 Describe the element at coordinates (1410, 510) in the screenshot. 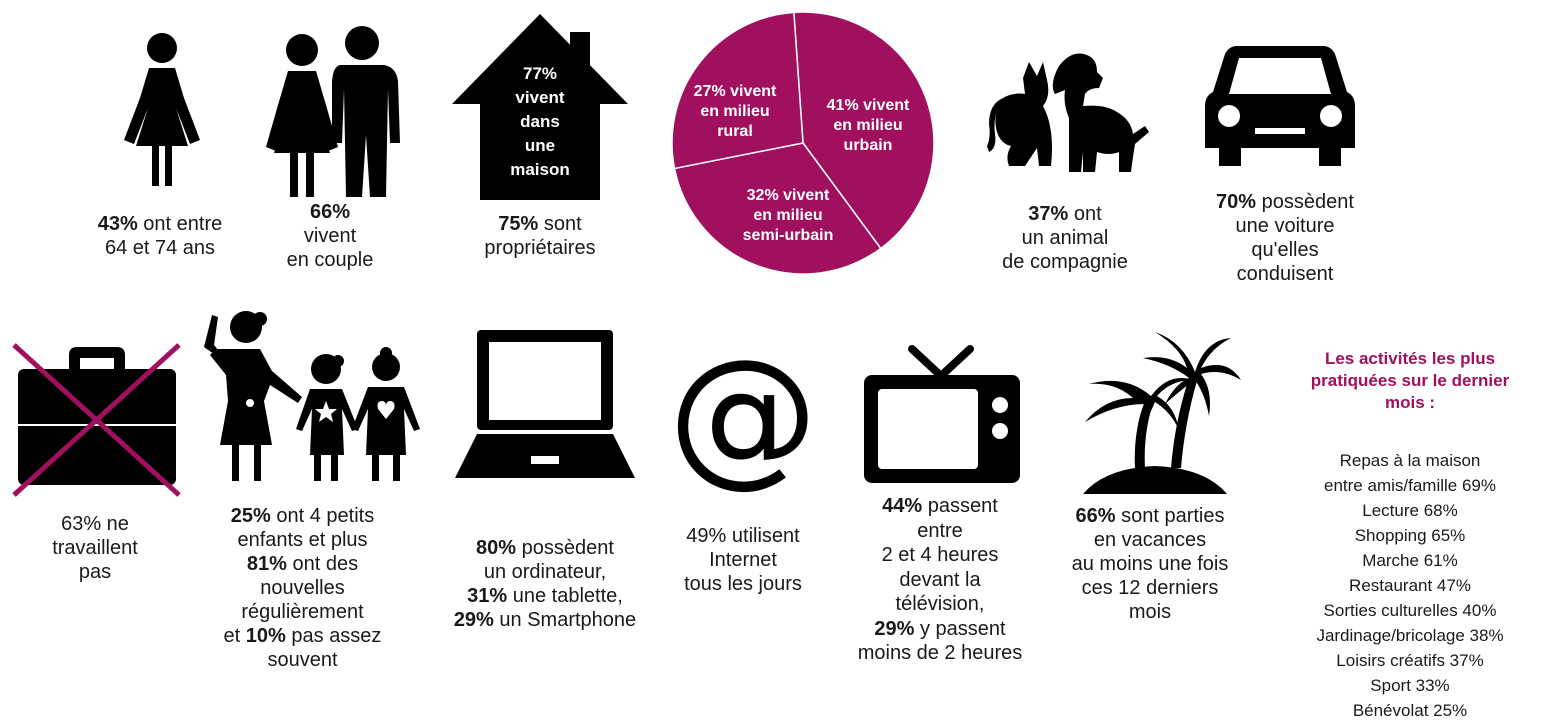

I see `activity-item: Lecture 68%` at that location.